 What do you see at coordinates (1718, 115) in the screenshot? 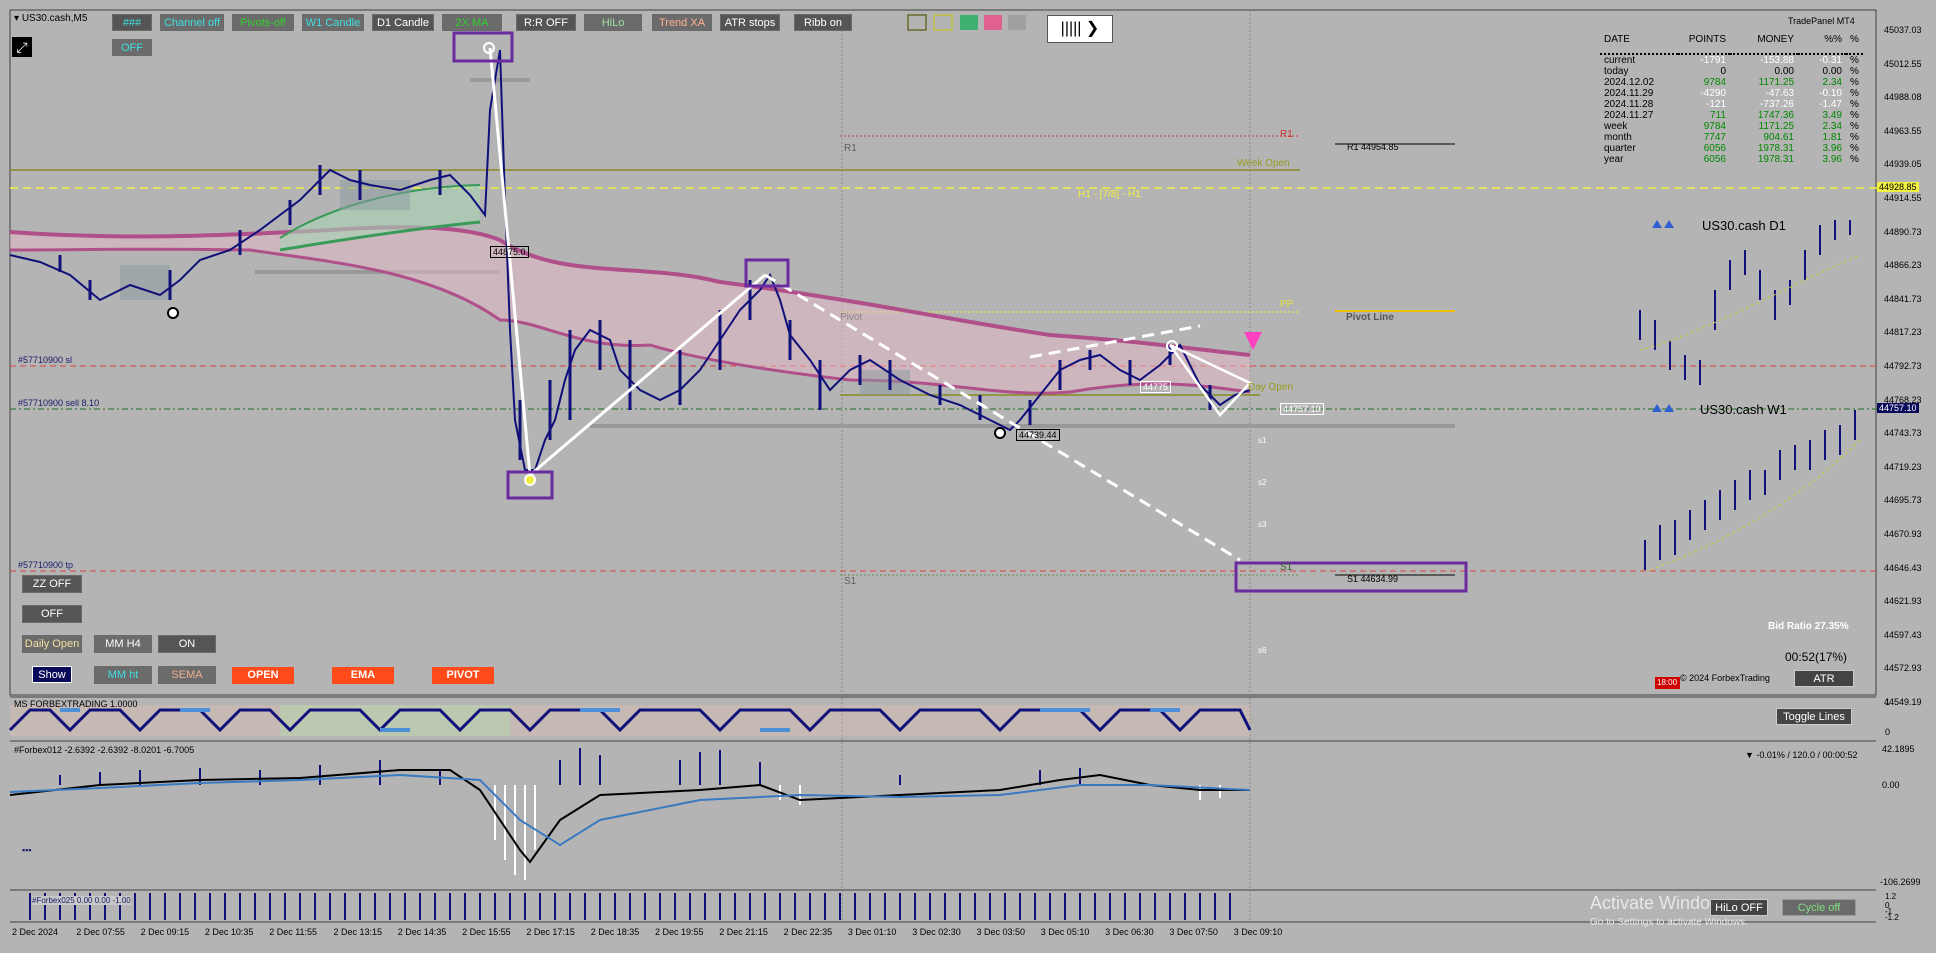
I see `row-points: 711` at bounding box center [1718, 115].